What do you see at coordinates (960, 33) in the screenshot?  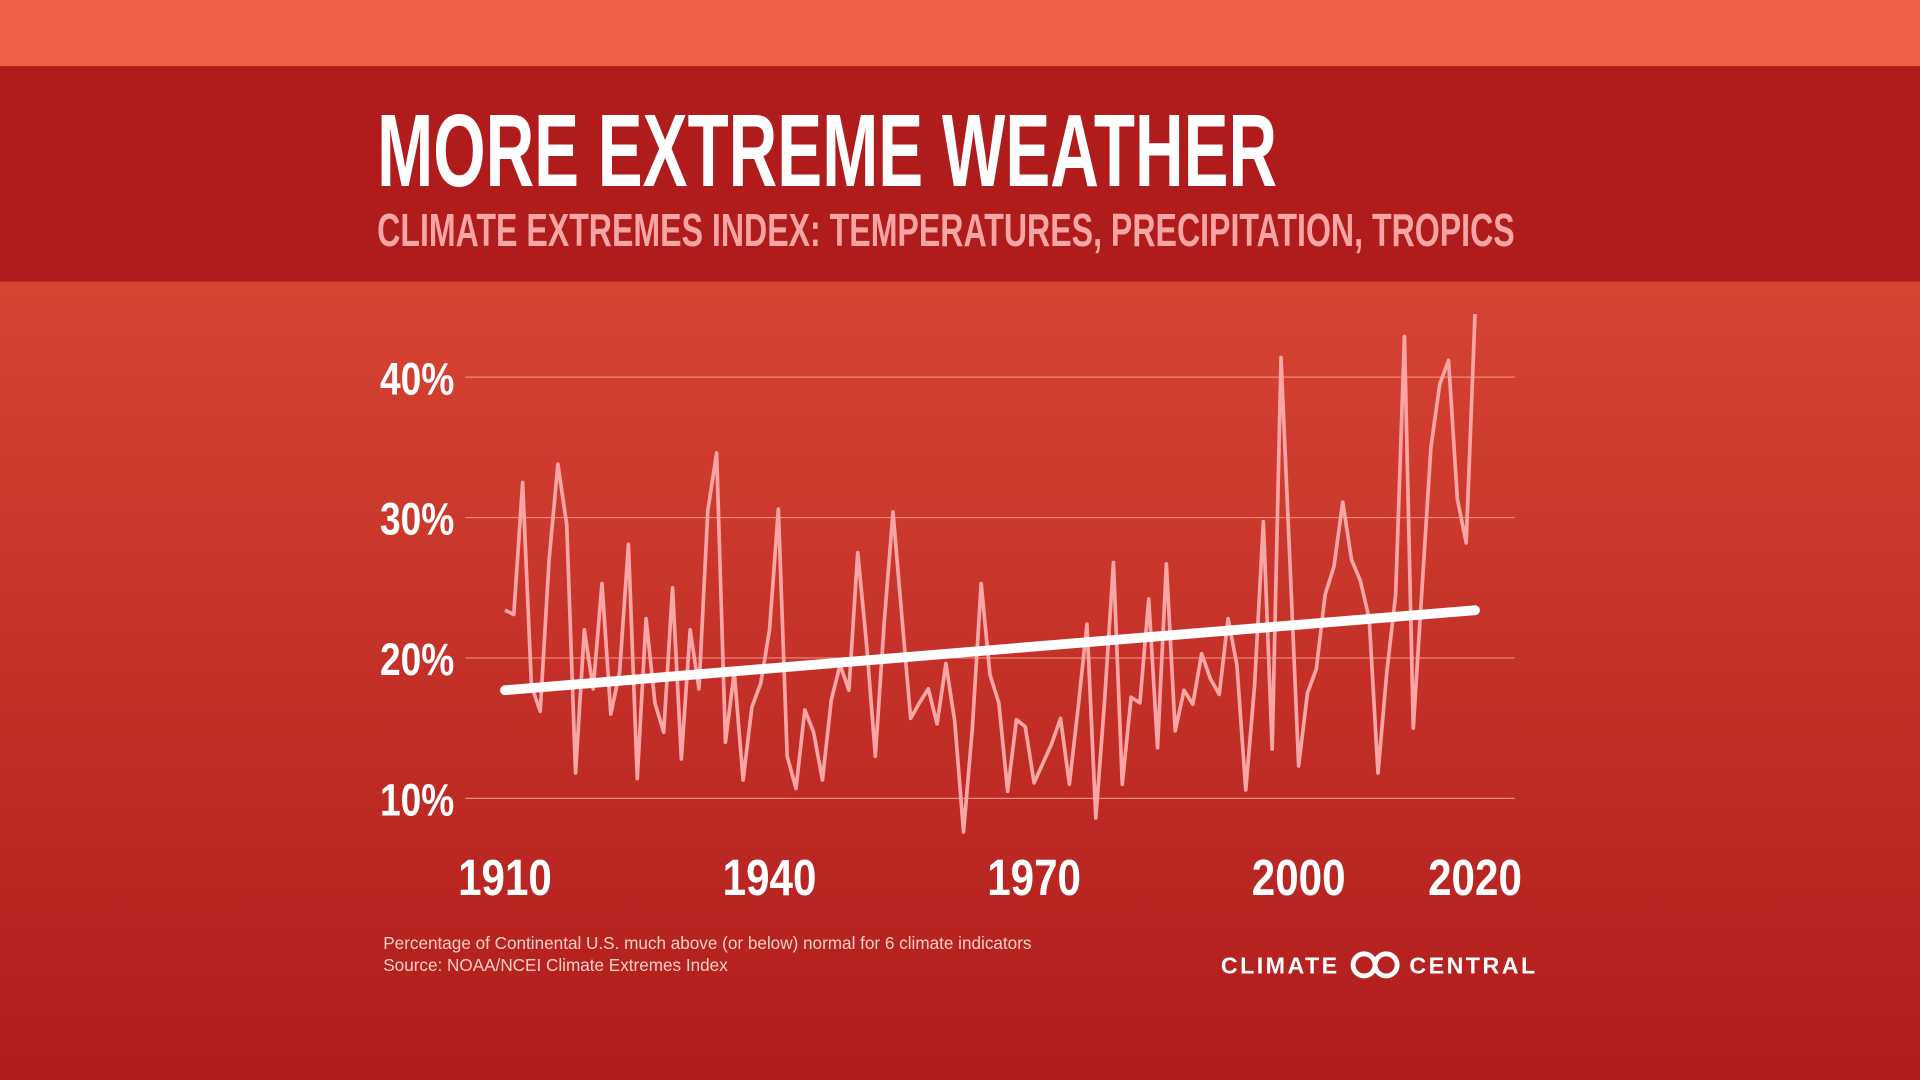 I see `top-band` at bounding box center [960, 33].